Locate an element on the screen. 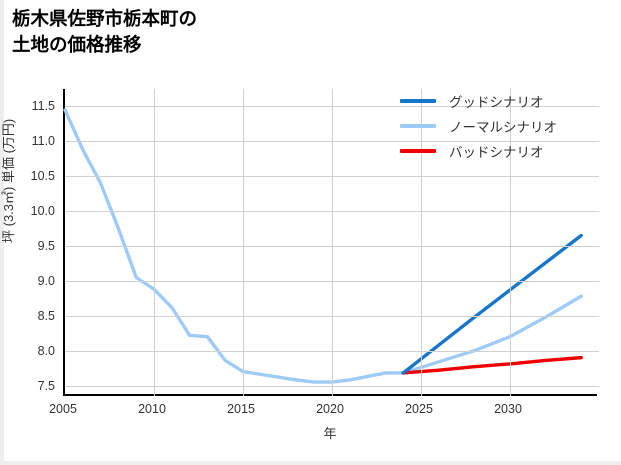 This screenshot has height=465, width=621. legend-item-label: バッドシナリオ is located at coordinates (496, 152).